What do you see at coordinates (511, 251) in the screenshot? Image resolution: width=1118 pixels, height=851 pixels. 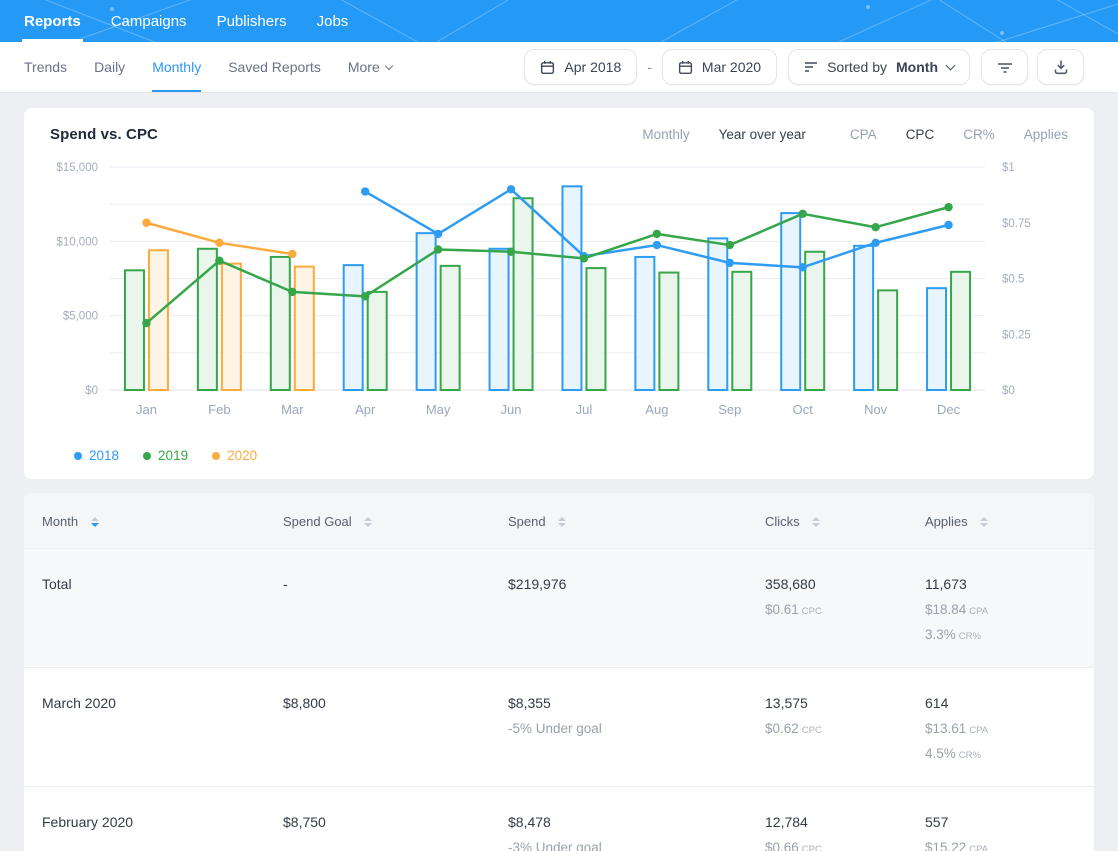 I see `point-2019-Jun` at bounding box center [511, 251].